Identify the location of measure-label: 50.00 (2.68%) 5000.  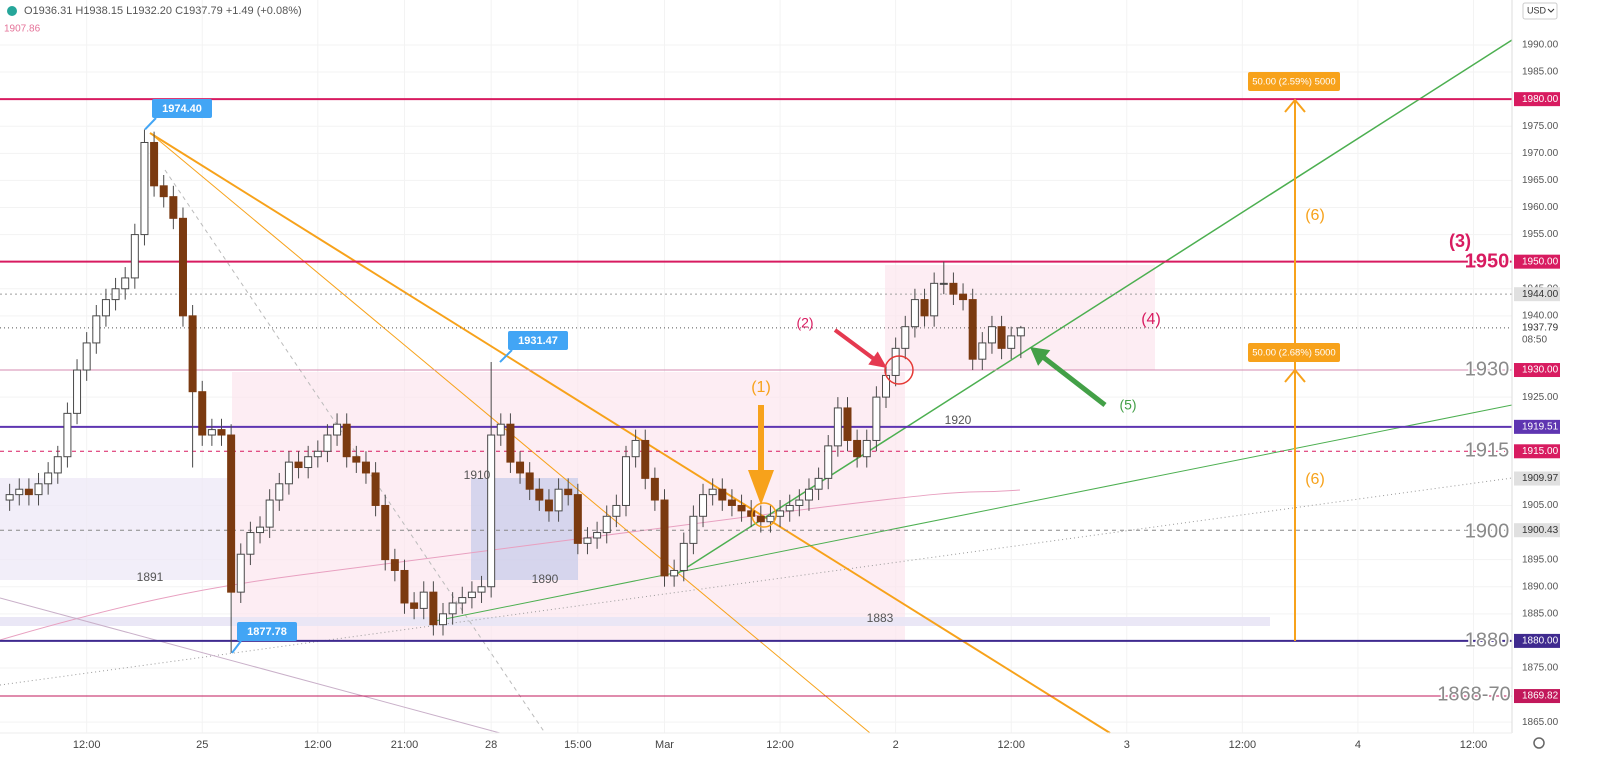
(1293, 353).